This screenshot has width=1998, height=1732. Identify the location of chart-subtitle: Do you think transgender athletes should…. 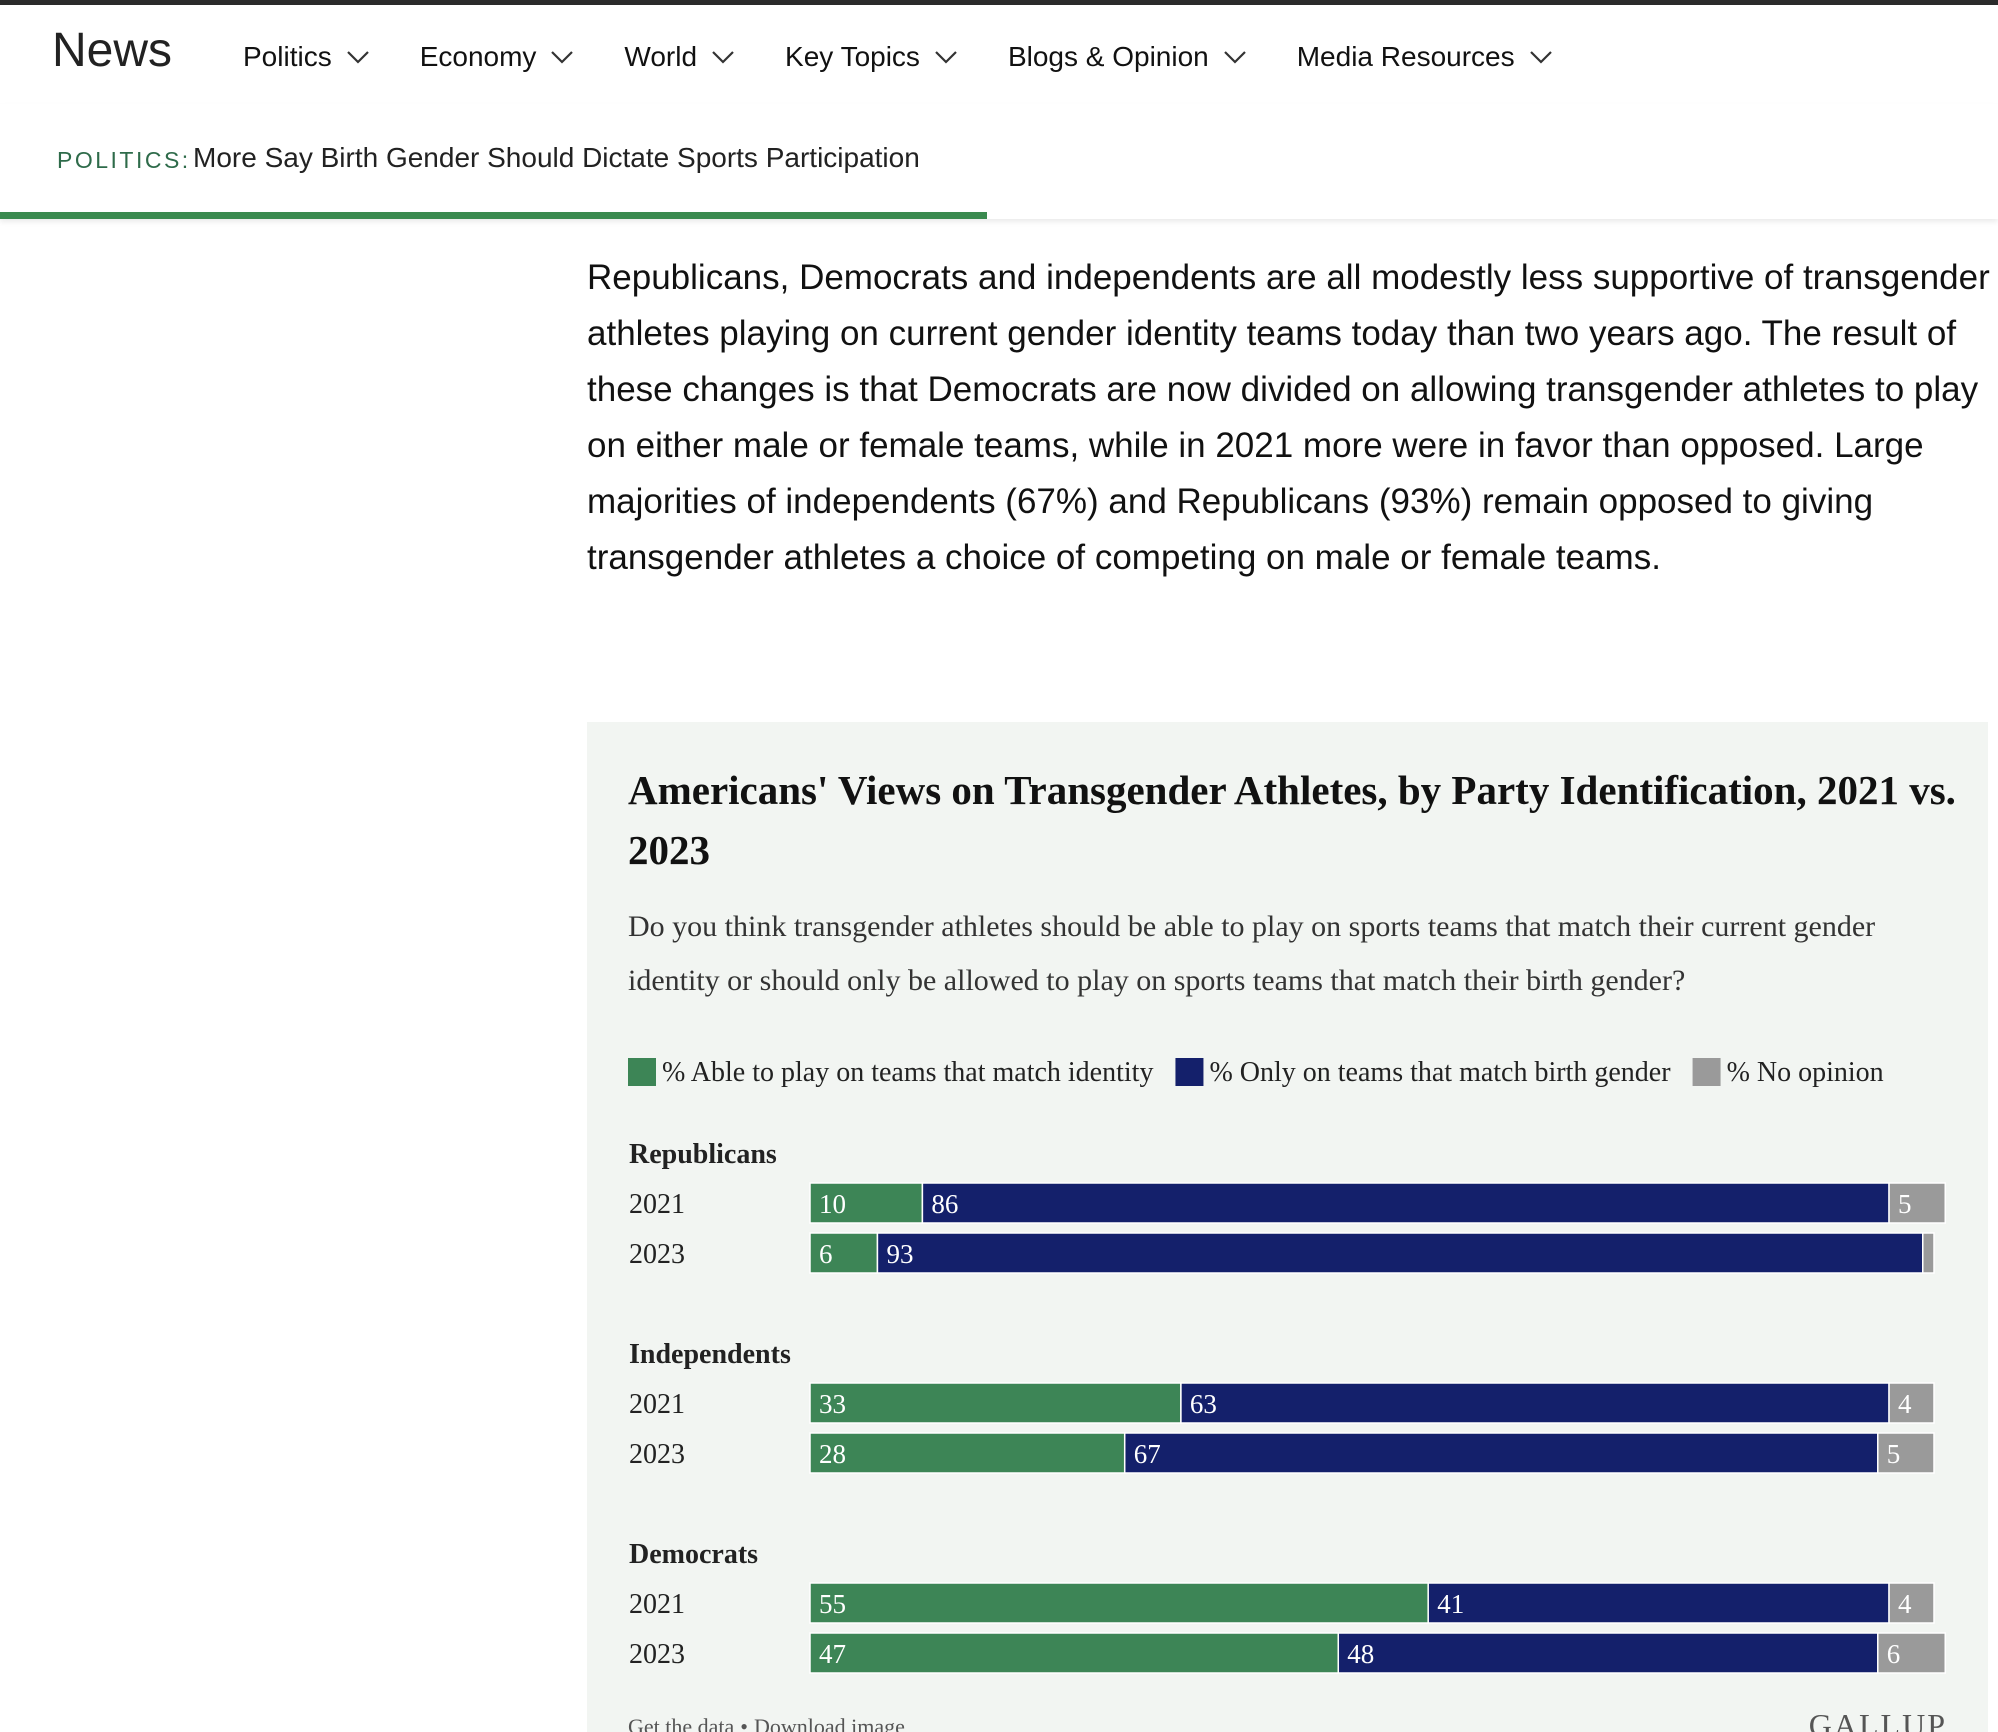
(1252, 953).